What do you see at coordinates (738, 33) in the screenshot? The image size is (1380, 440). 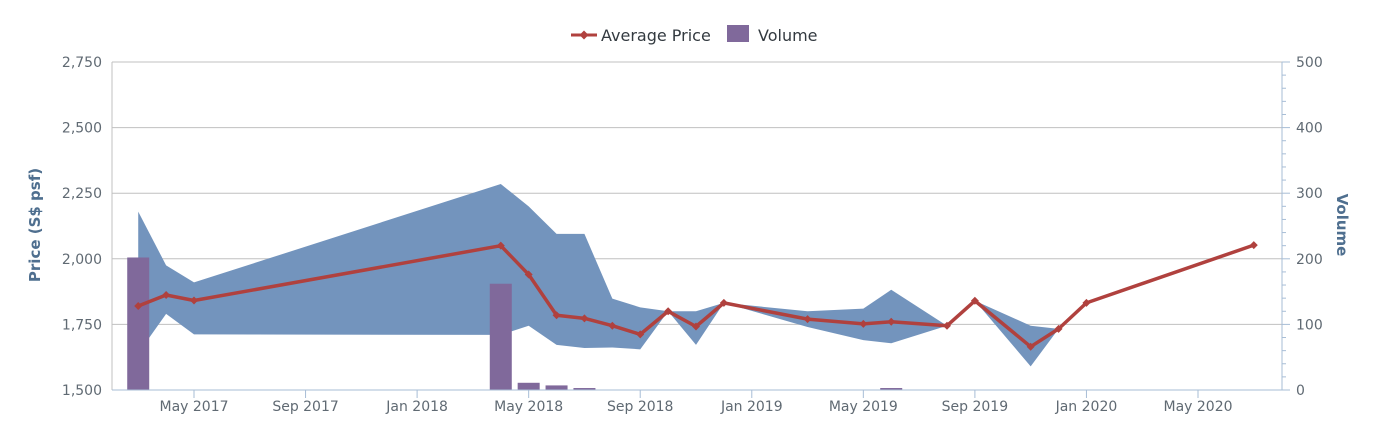 I see `legend-bar-swatch` at bounding box center [738, 33].